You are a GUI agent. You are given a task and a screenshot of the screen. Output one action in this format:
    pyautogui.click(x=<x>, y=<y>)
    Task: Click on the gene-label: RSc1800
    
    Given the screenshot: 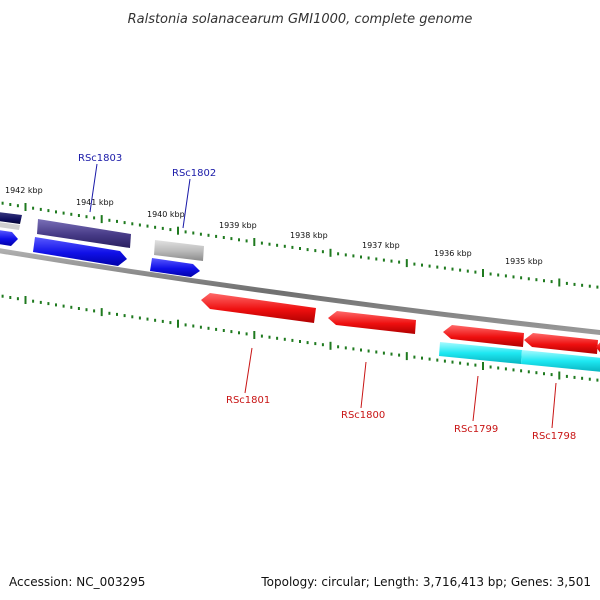 What is the action you would take?
    pyautogui.click(x=363, y=415)
    